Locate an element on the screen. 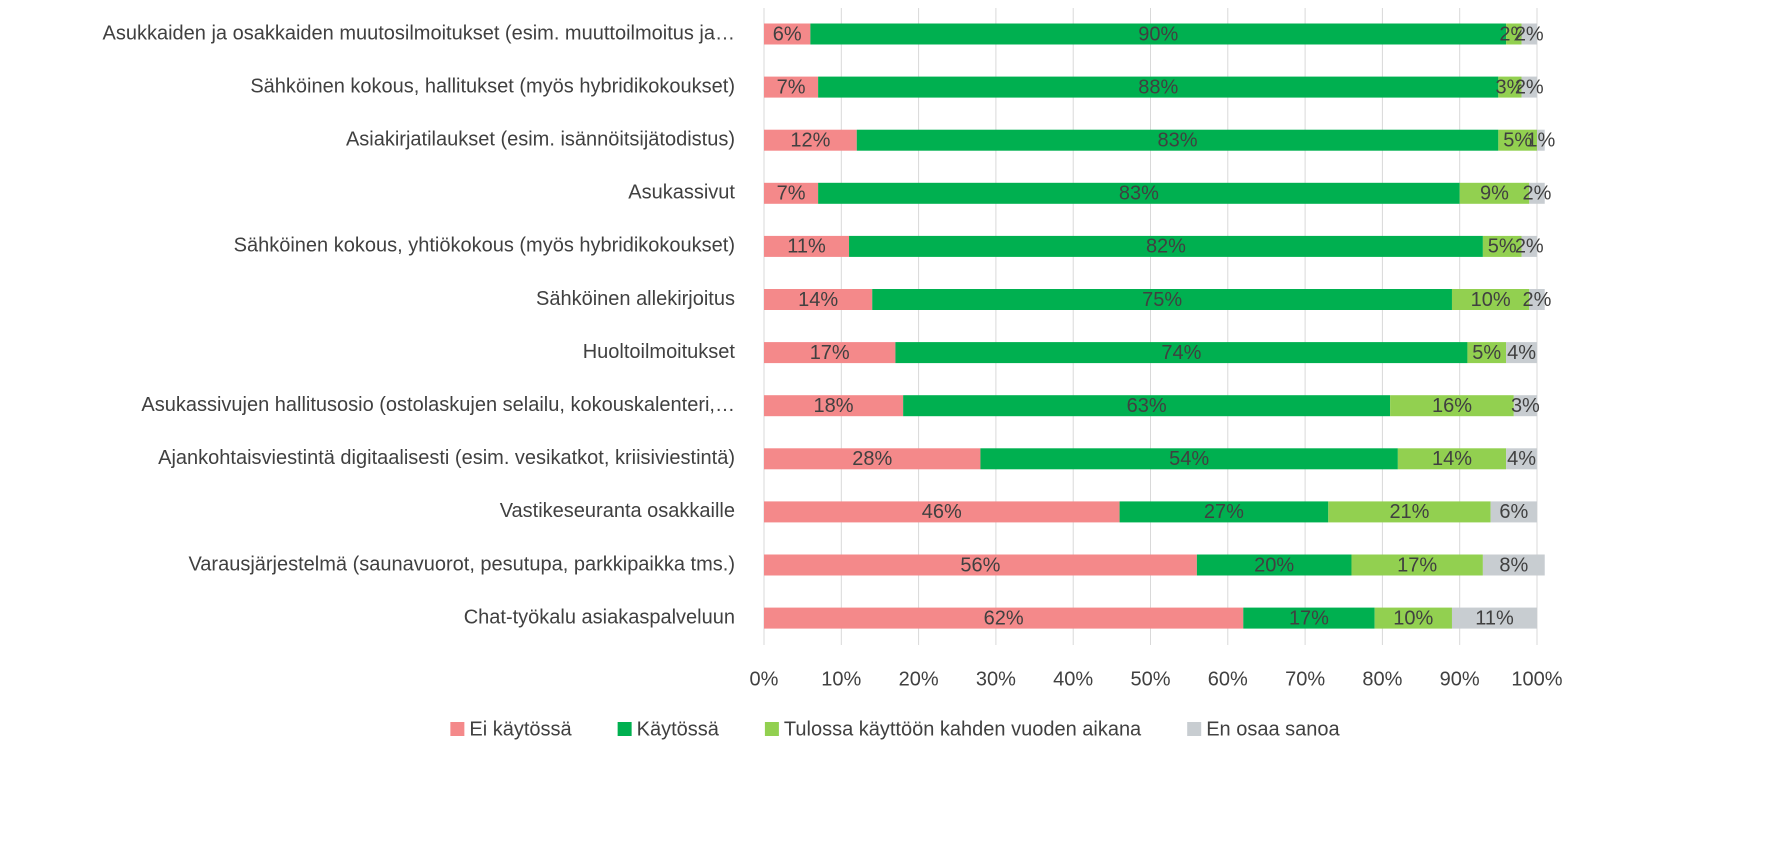 Image resolution: width=1790 pixels, height=846 pixels. data-label: 82% is located at coordinates (1166, 247).